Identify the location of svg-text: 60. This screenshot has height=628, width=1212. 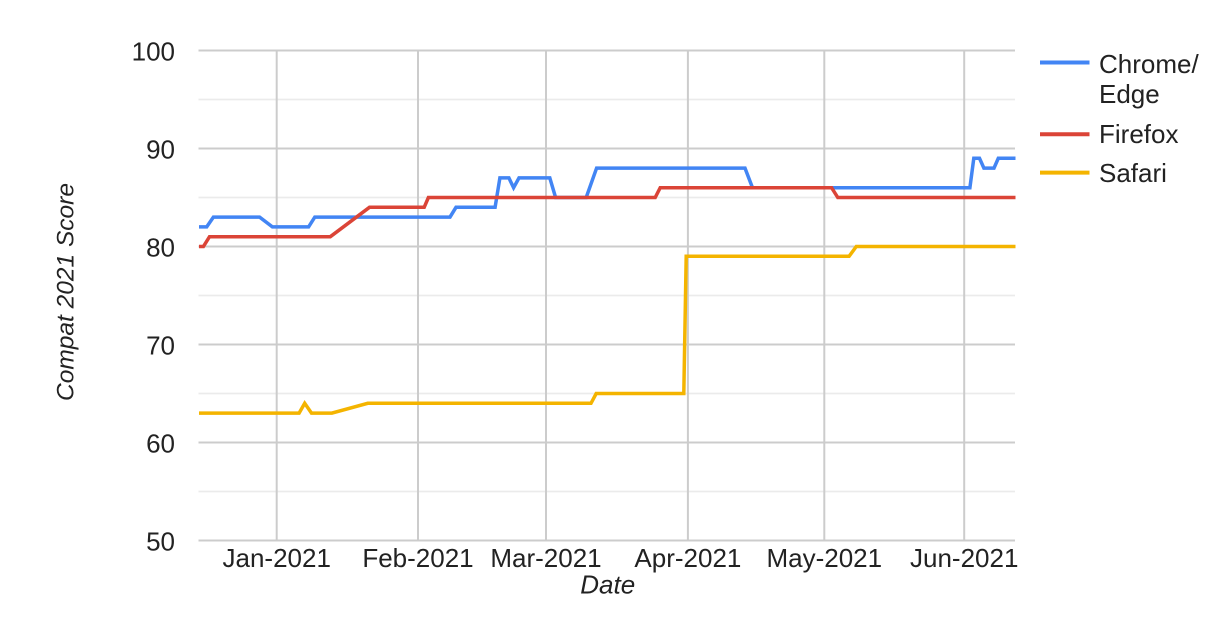
(160, 443).